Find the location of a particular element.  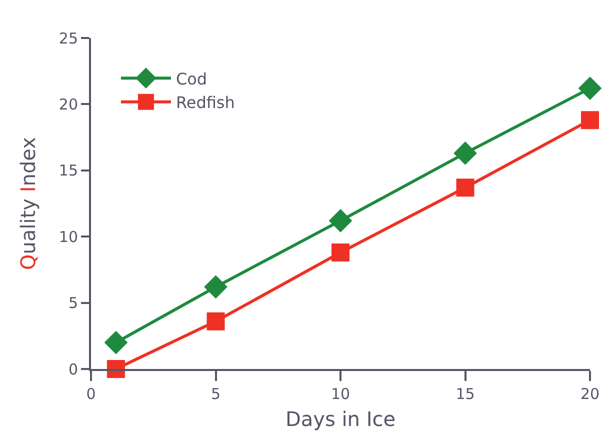

y-tick-label: 15 is located at coordinates (68, 171).